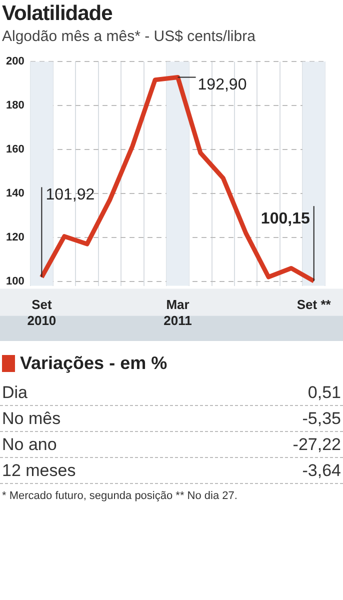 The height and width of the screenshot is (600, 343). What do you see at coordinates (39, 471) in the screenshot?
I see `category-label: 12 meses` at bounding box center [39, 471].